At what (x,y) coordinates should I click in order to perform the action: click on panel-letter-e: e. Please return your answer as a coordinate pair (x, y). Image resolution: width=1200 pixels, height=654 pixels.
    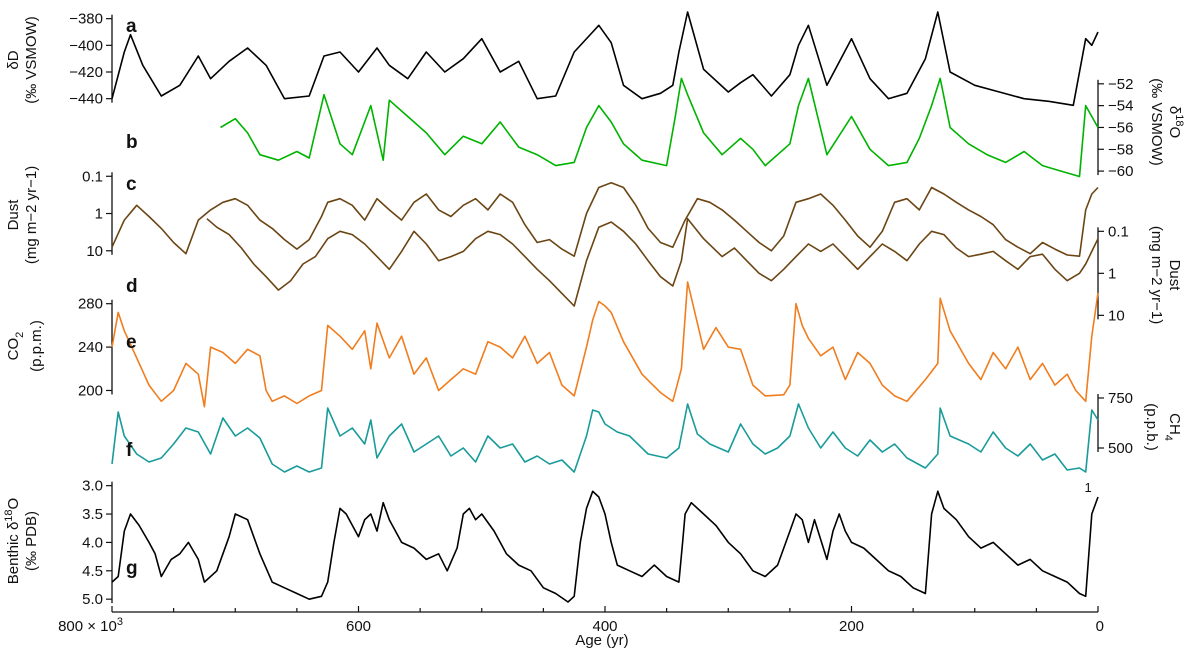
    Looking at the image, I should click on (131, 342).